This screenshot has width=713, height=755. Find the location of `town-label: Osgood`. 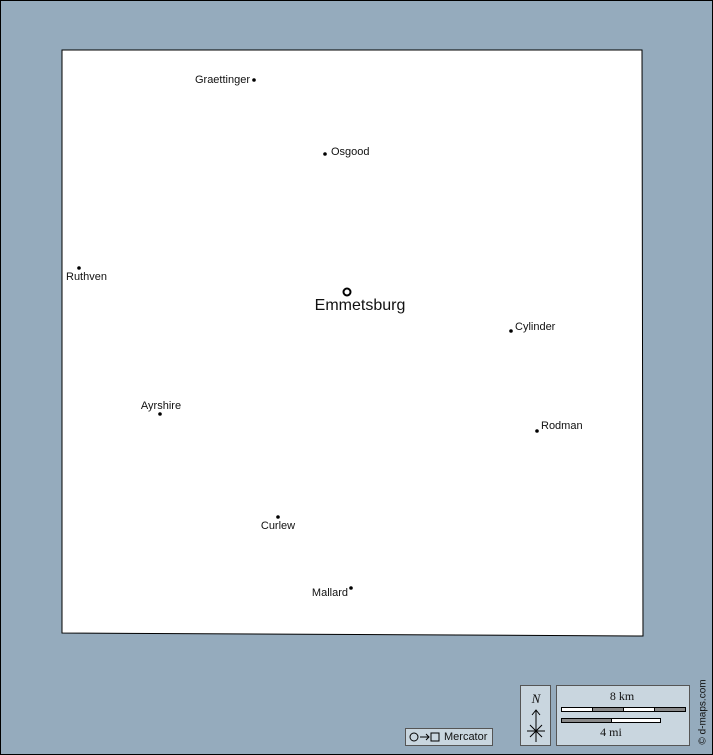

town-label: Osgood is located at coordinates (350, 152).